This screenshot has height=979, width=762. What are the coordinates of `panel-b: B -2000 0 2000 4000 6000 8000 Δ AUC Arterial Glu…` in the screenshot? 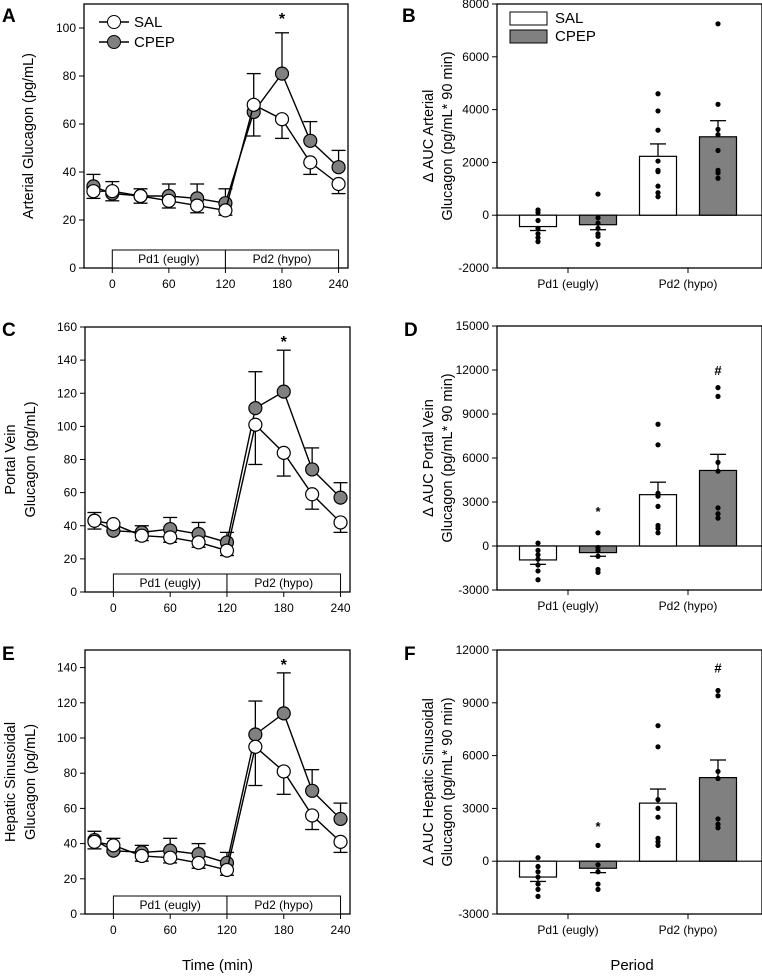 It's located at (582, 145).